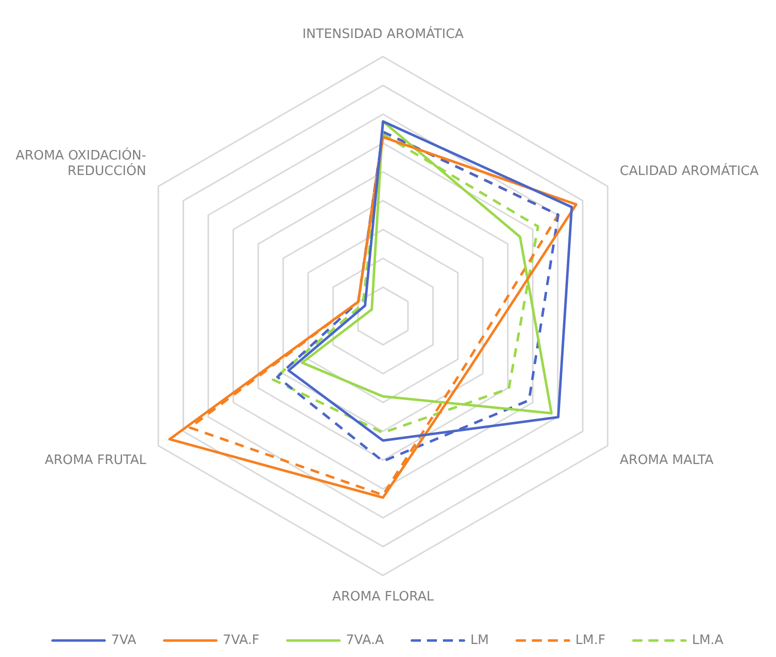 Image resolution: width=776 pixels, height=657 pixels. Describe the element at coordinates (708, 640) in the screenshot. I see `legend-label: LM.A` at that location.